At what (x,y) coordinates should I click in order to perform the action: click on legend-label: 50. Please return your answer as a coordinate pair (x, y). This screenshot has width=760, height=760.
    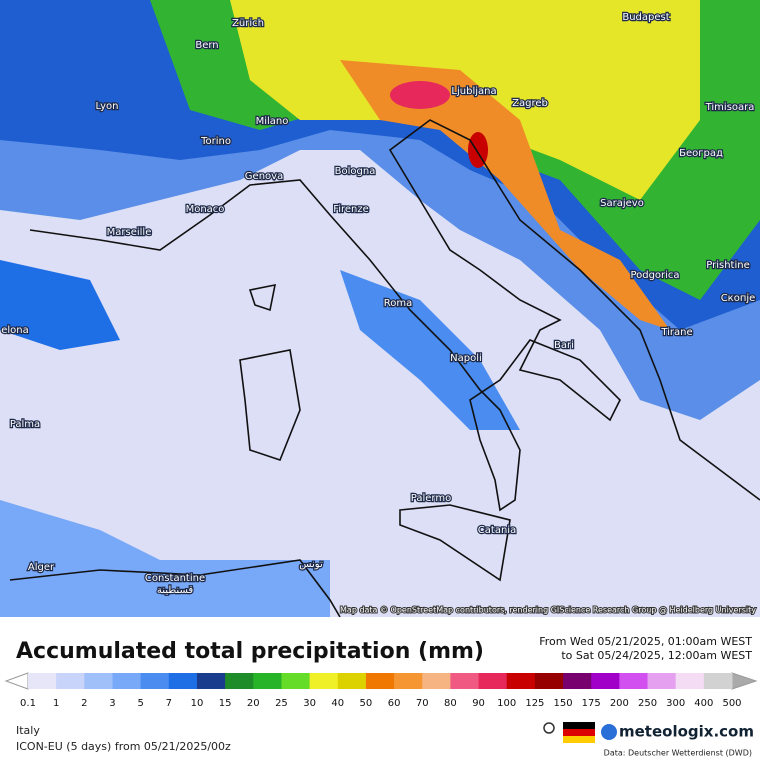
    Looking at the image, I should click on (366, 703).